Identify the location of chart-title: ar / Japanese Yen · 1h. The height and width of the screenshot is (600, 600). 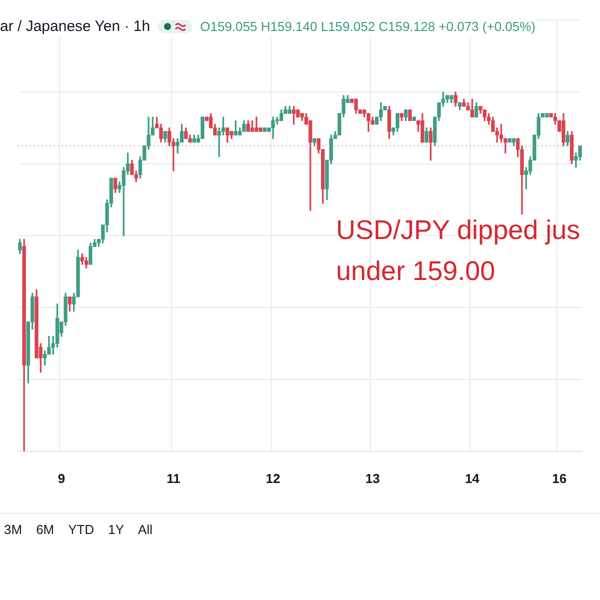
(75, 26).